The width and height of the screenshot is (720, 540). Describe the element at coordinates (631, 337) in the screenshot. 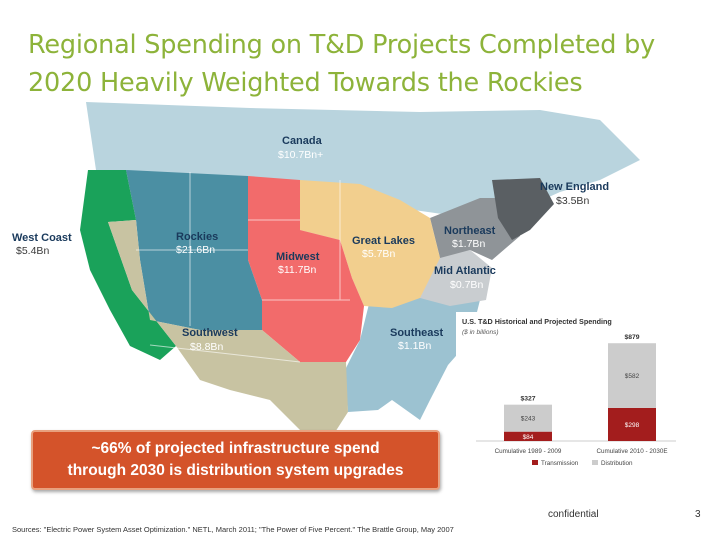

I see `bar-total-label-2: $879` at that location.